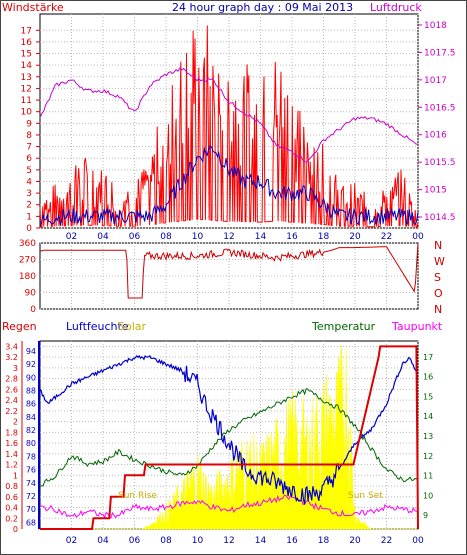  I want to click on pressure-axis-tick-label: 1014.5, so click(440, 218).